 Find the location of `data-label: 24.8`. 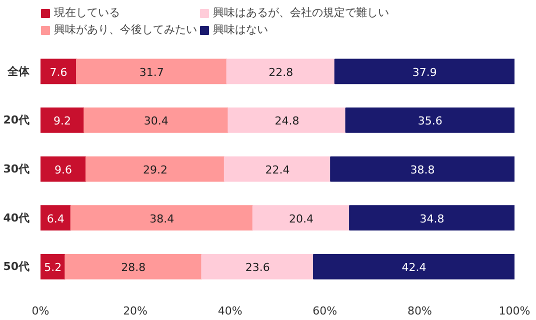

data-label: 24.8 is located at coordinates (287, 121).